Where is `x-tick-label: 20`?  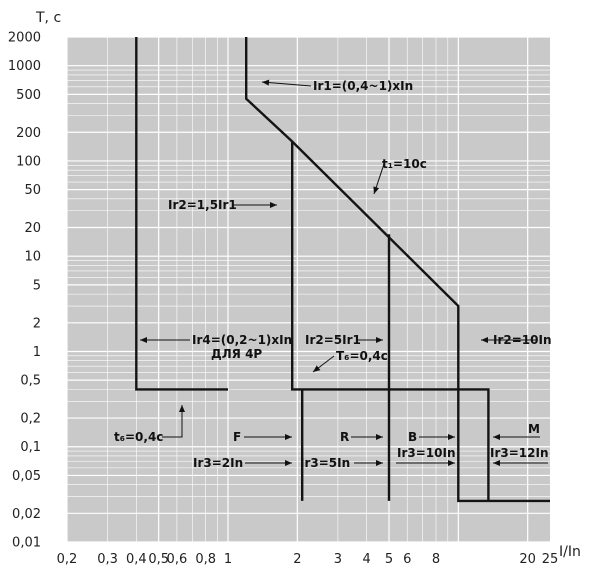 x-tick-label: 20 is located at coordinates (527, 559).